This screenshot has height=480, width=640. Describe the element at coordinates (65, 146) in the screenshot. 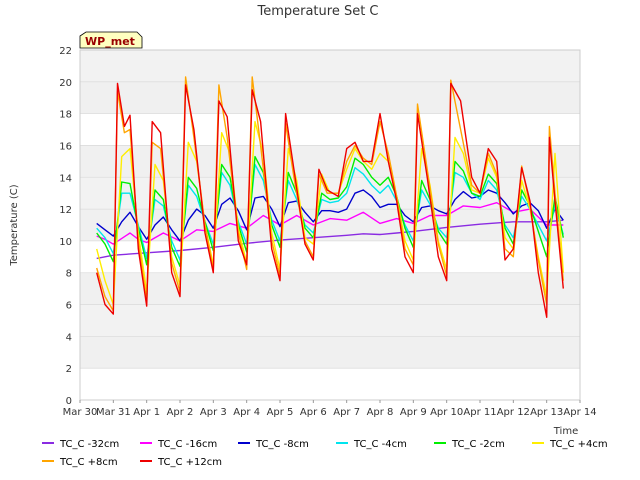

I see `y-tick-label: 16` at that location.